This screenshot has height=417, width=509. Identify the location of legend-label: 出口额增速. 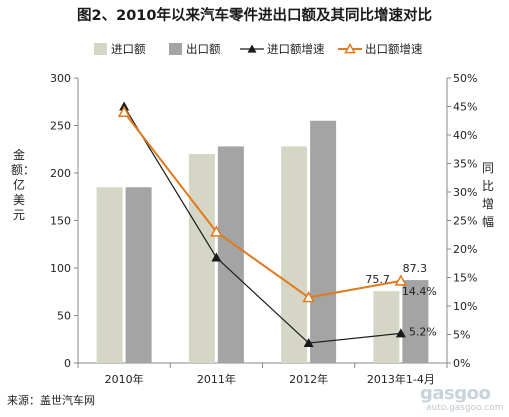
(394, 49).